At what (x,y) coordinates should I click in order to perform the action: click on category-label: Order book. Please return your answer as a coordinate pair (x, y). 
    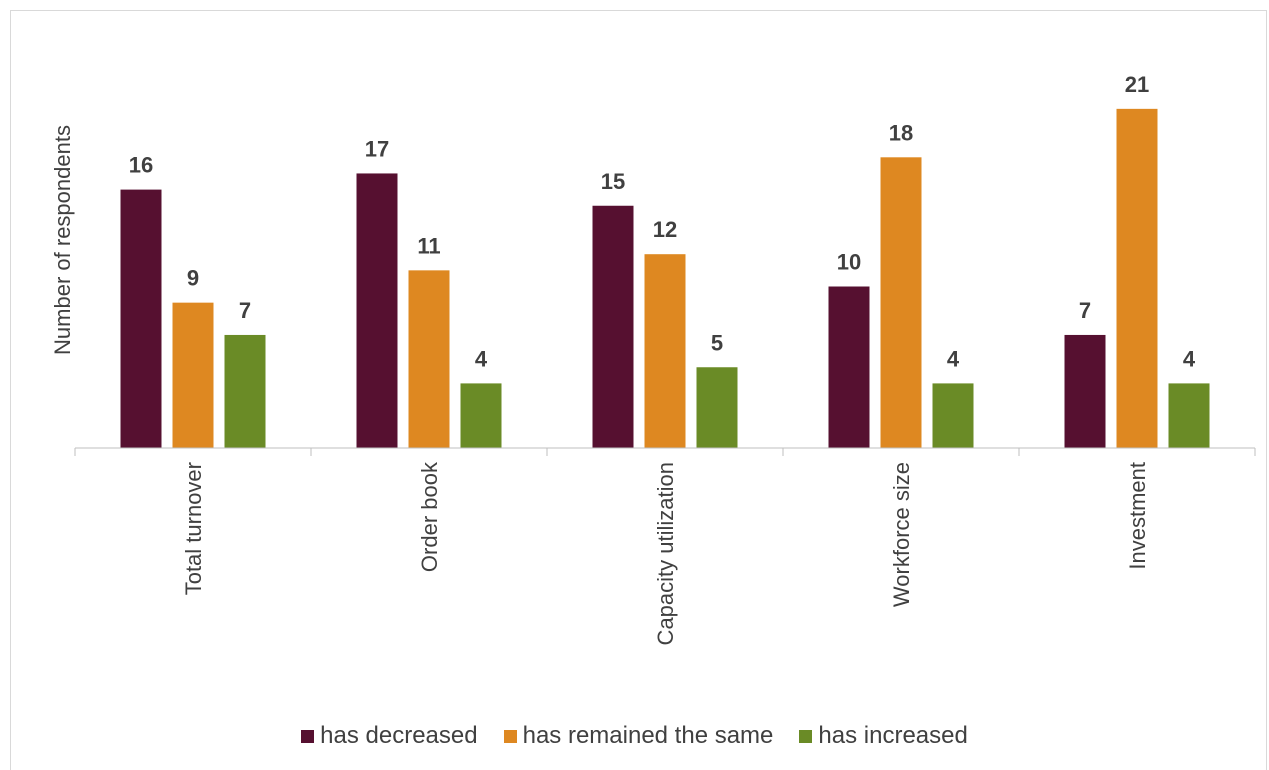
    Looking at the image, I should click on (429, 516).